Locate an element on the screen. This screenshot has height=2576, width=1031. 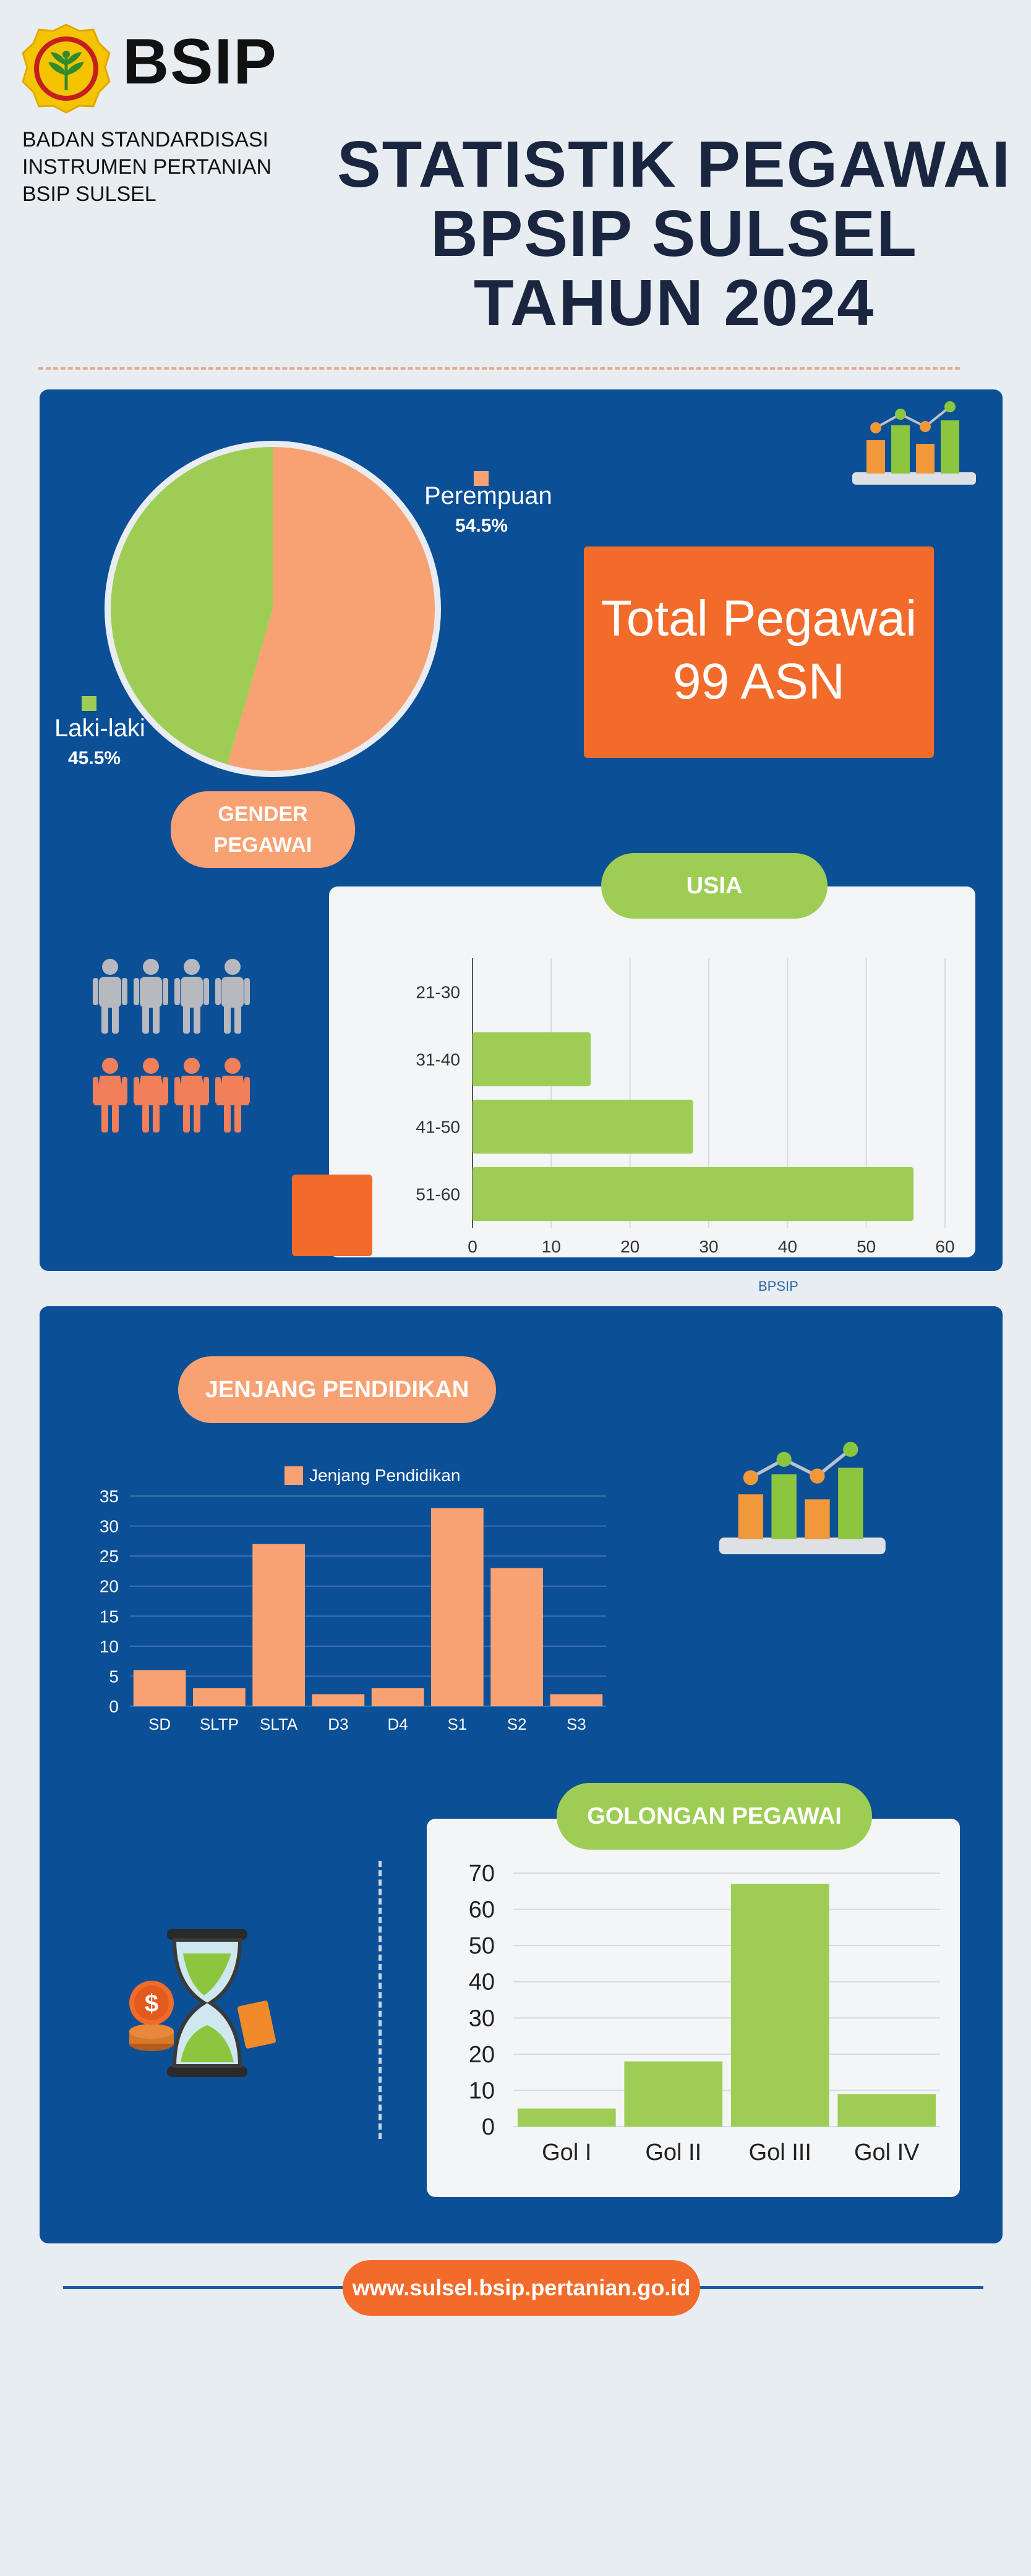
age-category-label: 41-50 is located at coordinates (438, 1127).